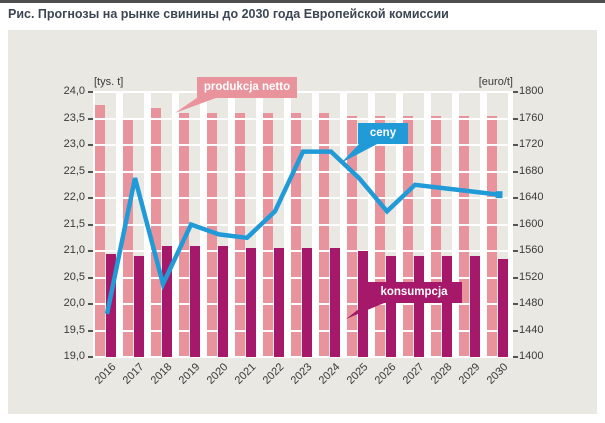  I want to click on right-axis-tick-label: 1720, so click(531, 144).